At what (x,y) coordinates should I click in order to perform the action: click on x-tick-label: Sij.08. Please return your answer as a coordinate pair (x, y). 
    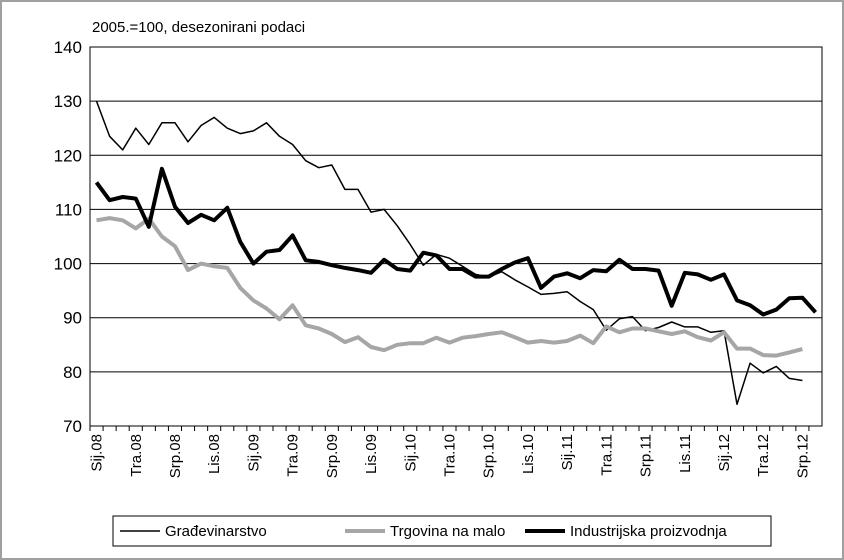
    Looking at the image, I should click on (97, 453).